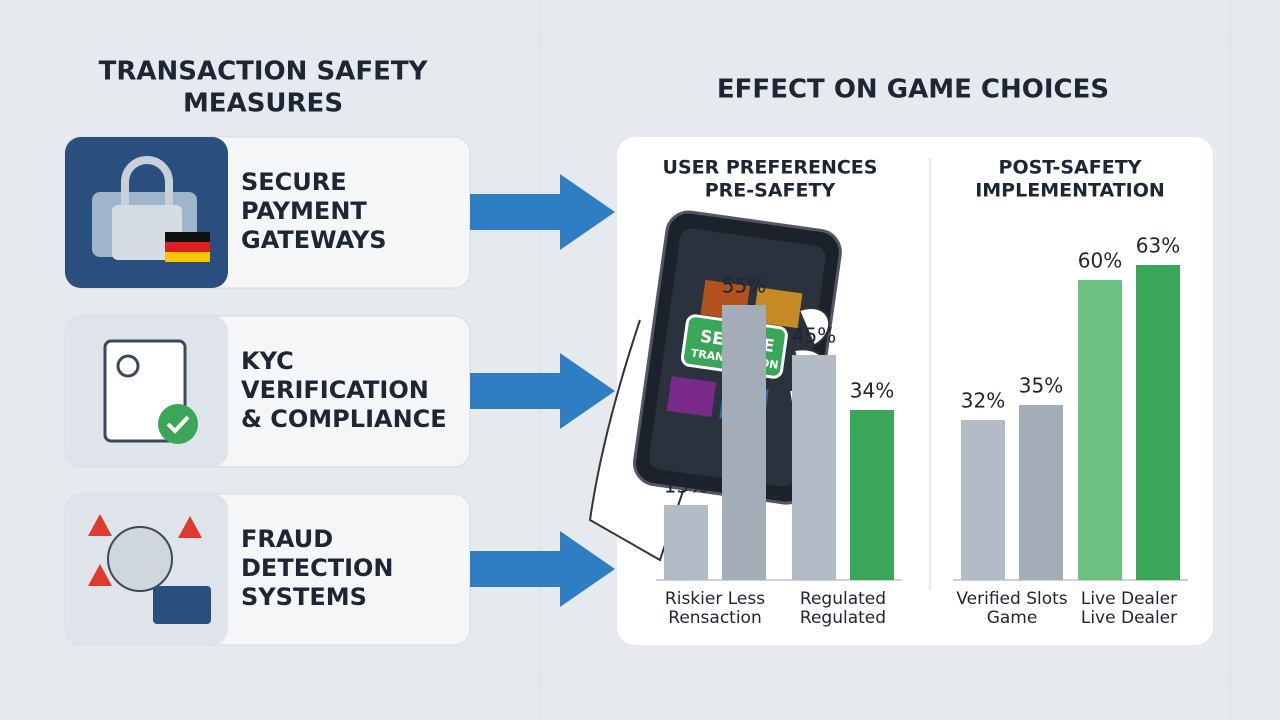 The width and height of the screenshot is (1280, 720). I want to click on right-title: EFFECT ON GAME CHOICES, so click(913, 90).